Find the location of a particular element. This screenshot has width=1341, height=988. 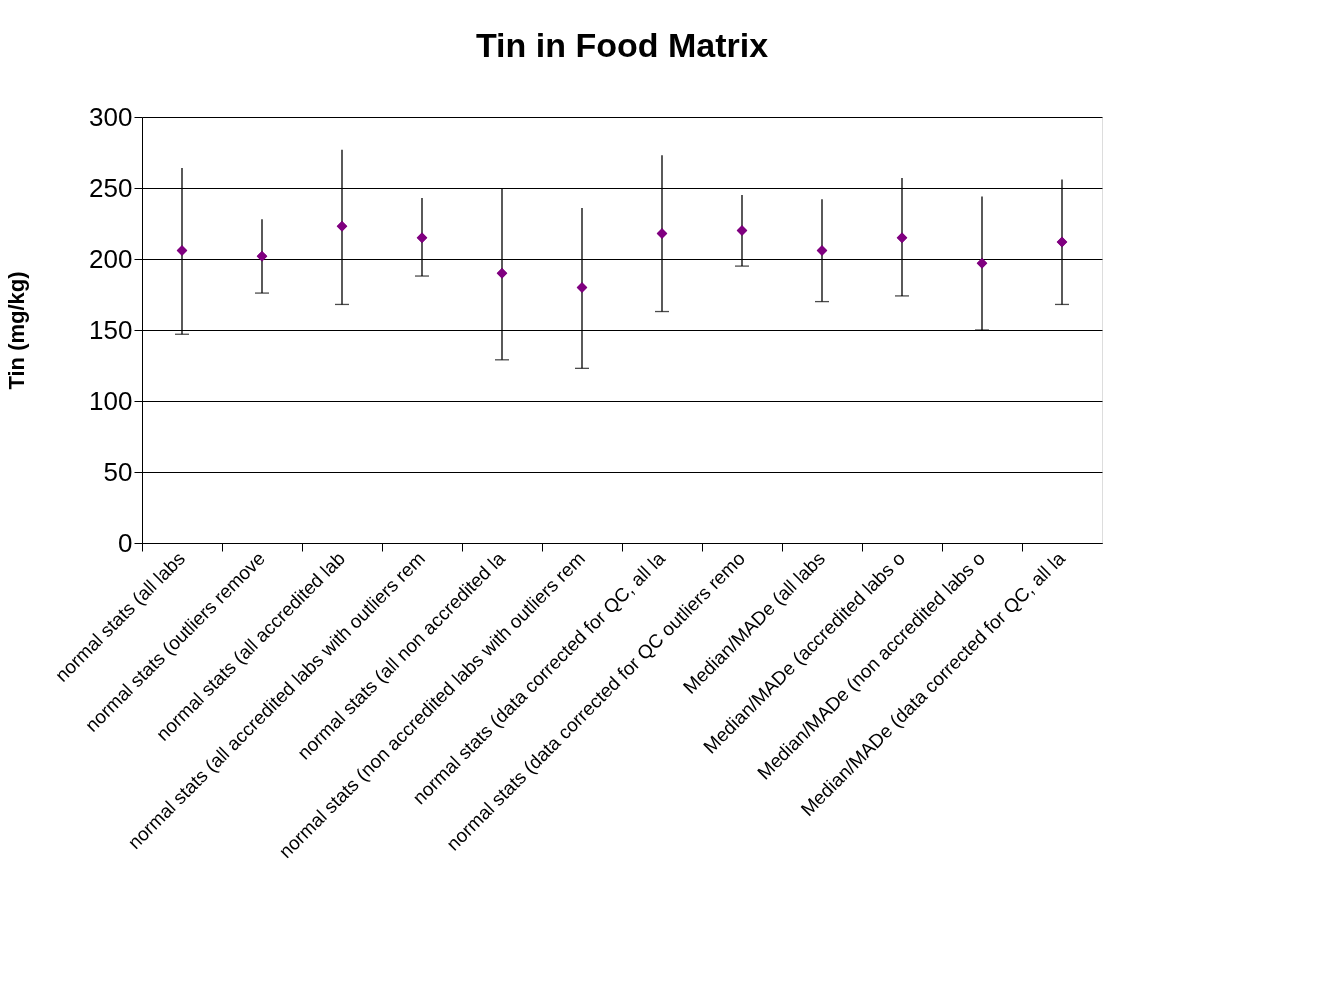

y-tick-label: 300 is located at coordinates (111, 116).